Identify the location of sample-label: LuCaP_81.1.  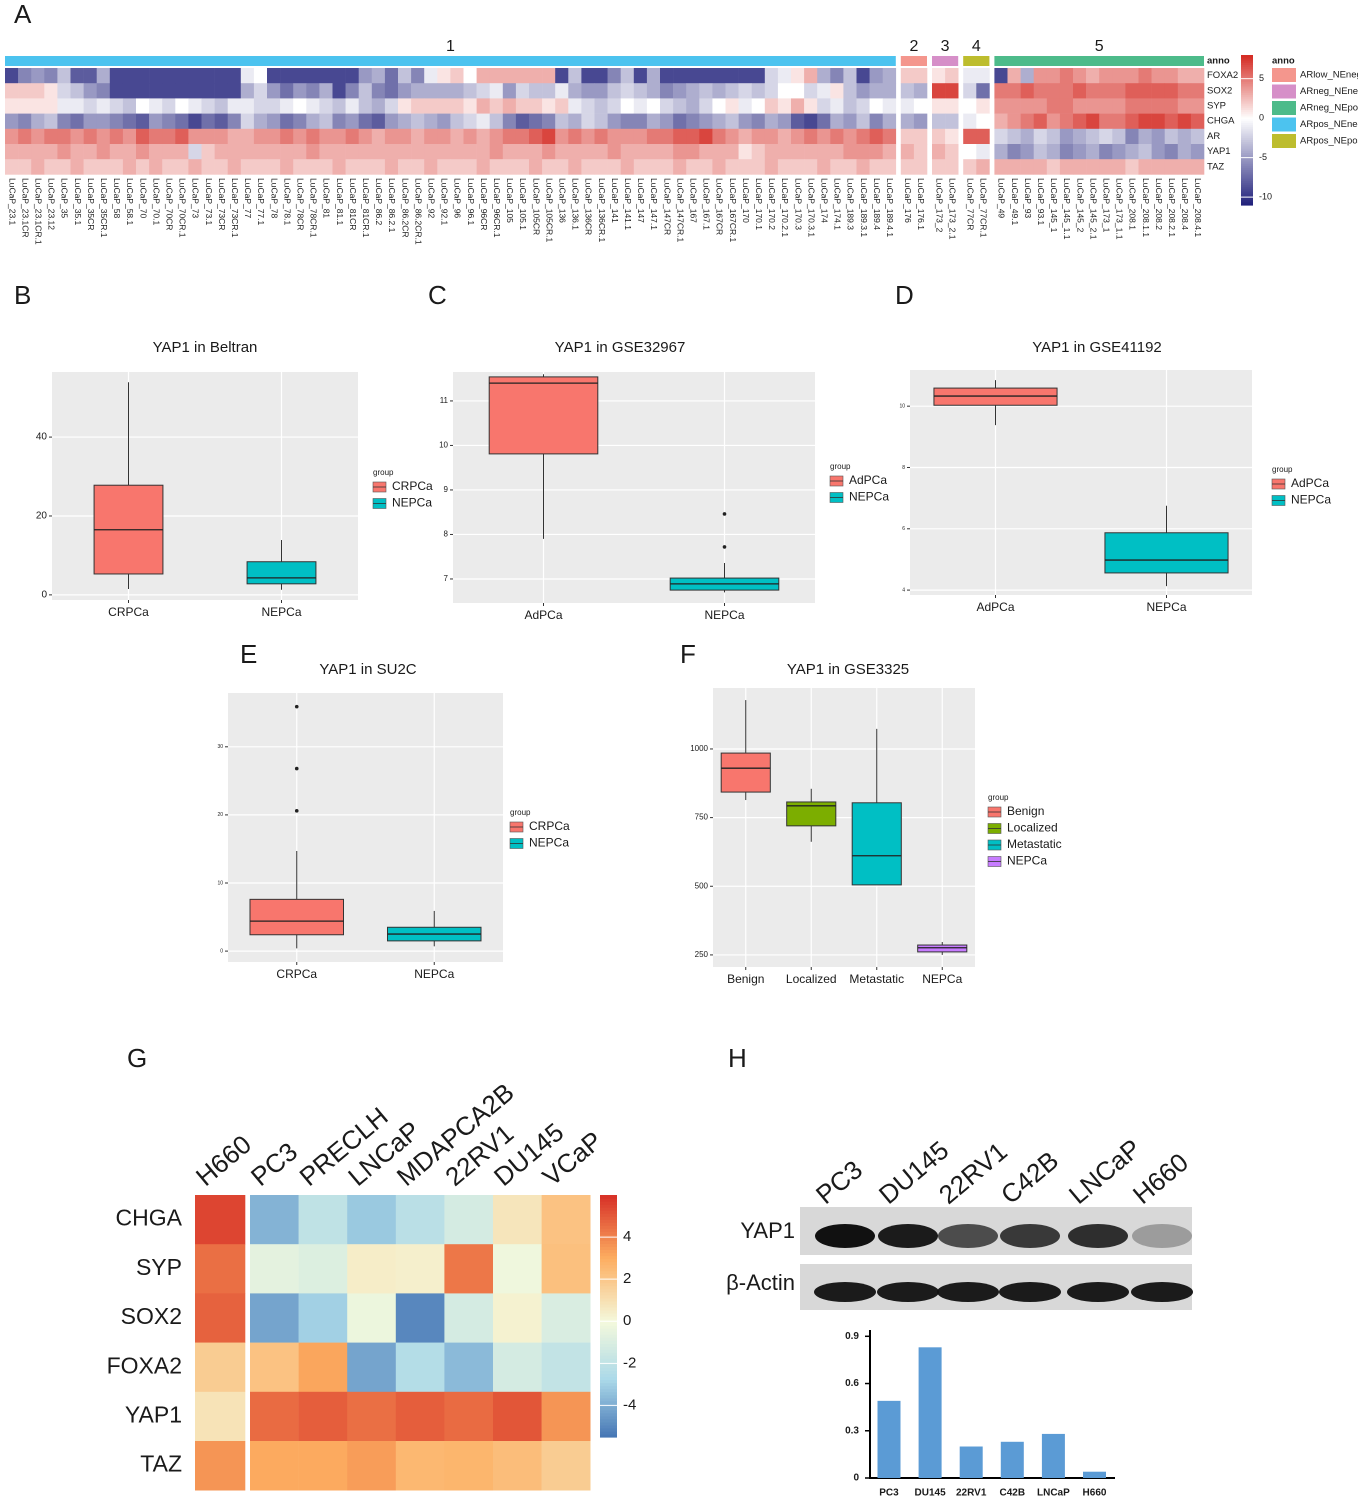
(340, 202).